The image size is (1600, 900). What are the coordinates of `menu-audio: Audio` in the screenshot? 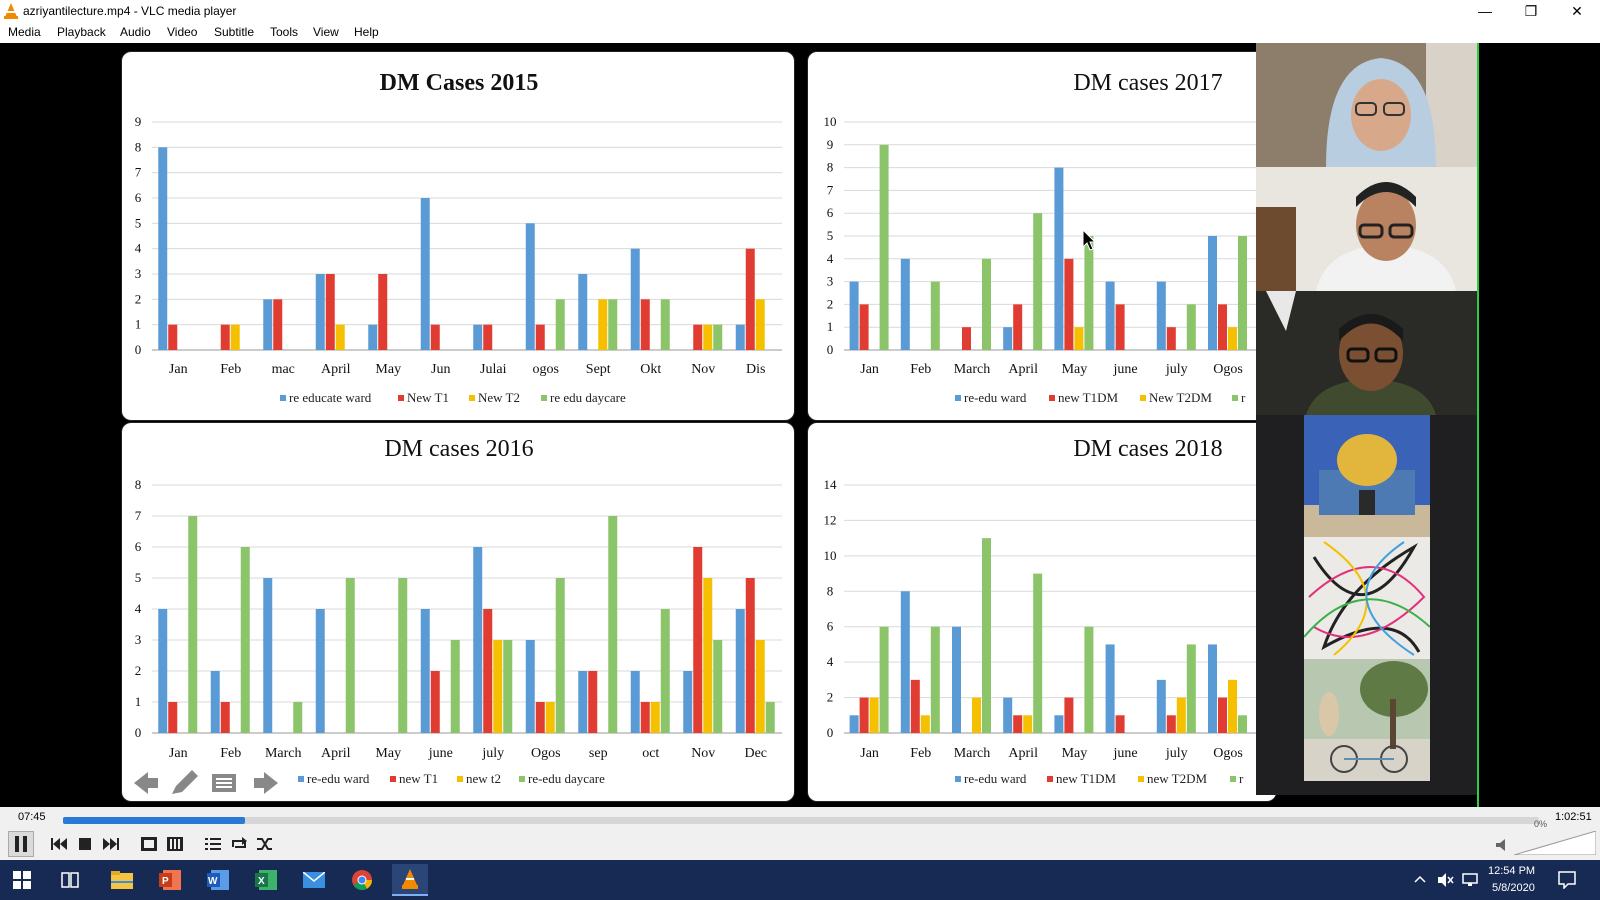 It's located at (135, 32).